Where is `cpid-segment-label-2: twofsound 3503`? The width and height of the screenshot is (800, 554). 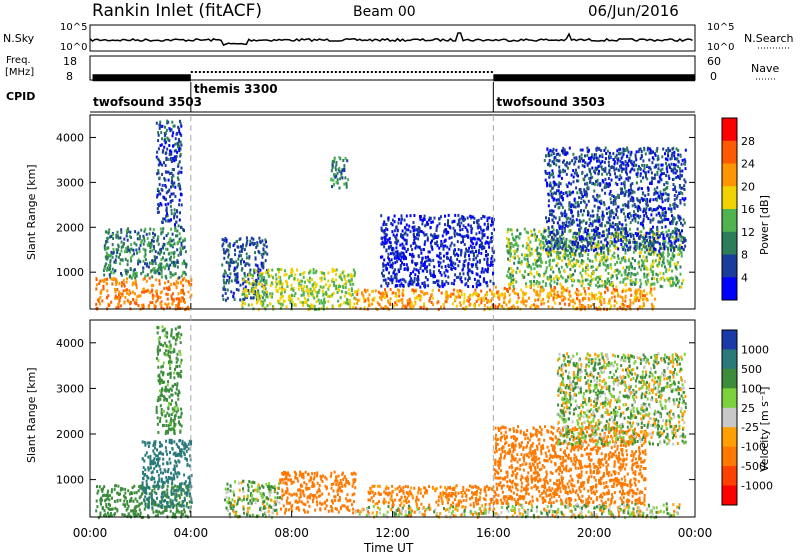 cpid-segment-label-2: twofsound 3503 is located at coordinates (550, 102).